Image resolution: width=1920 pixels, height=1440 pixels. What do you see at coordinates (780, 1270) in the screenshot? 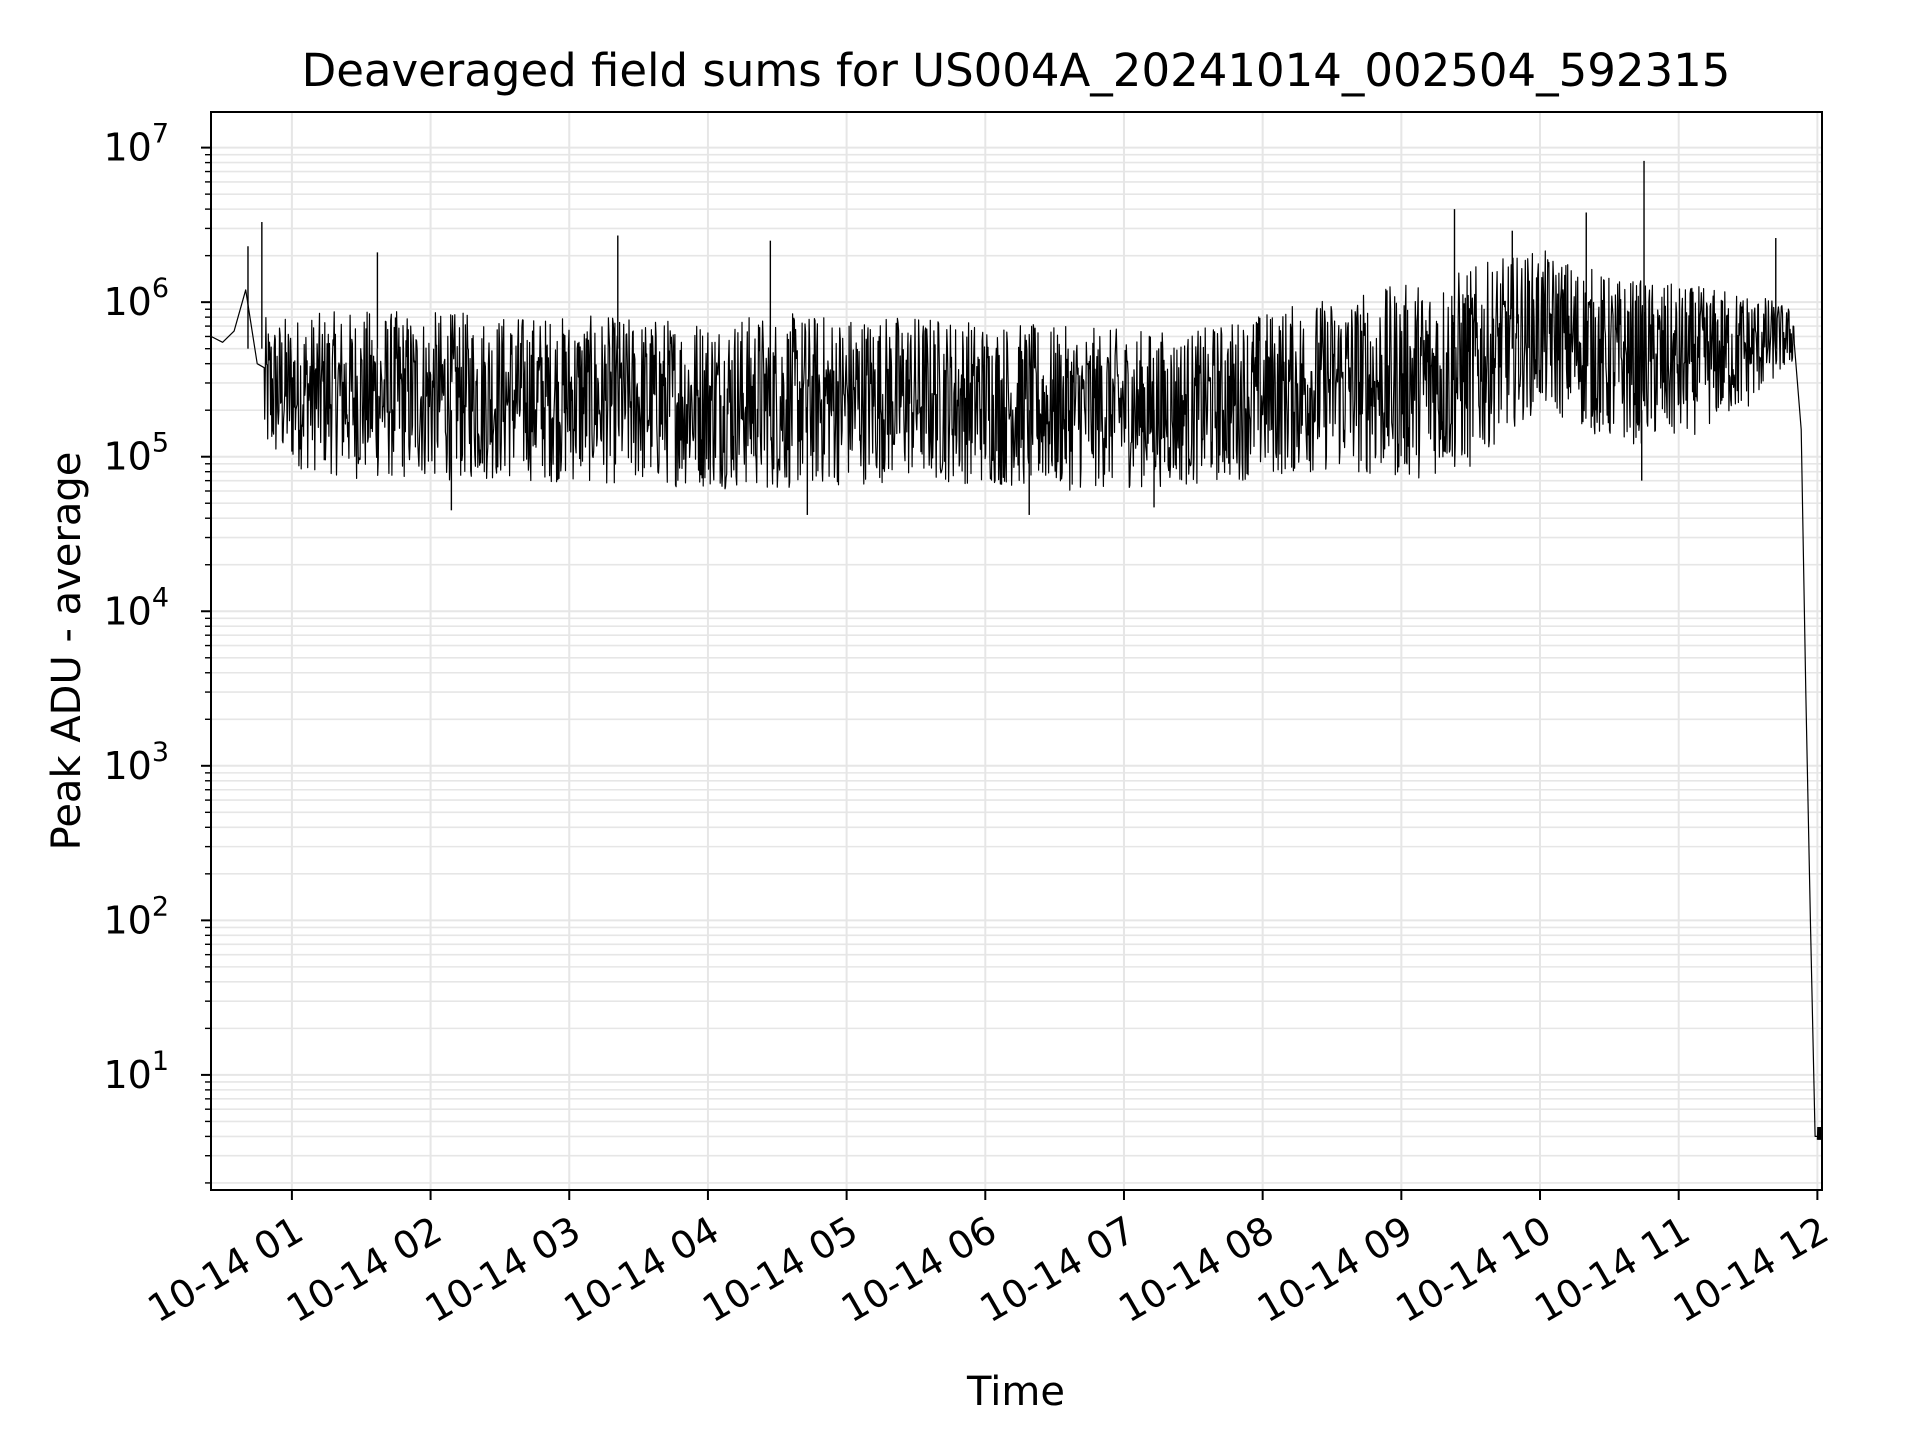
I see `x-tick-label: 10-14 05` at bounding box center [780, 1270].